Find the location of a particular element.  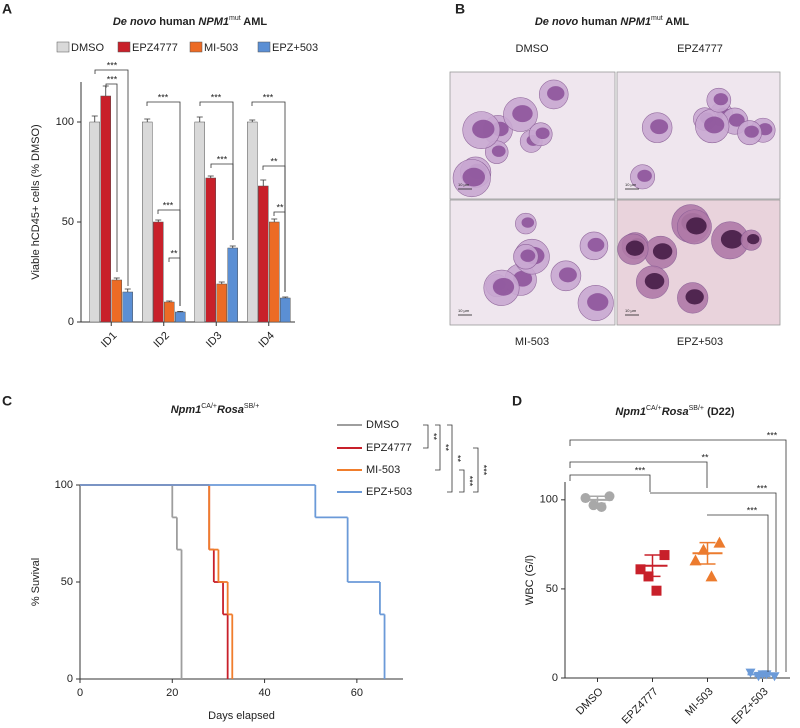

legend-label: MI-503 is located at coordinates (383, 470).